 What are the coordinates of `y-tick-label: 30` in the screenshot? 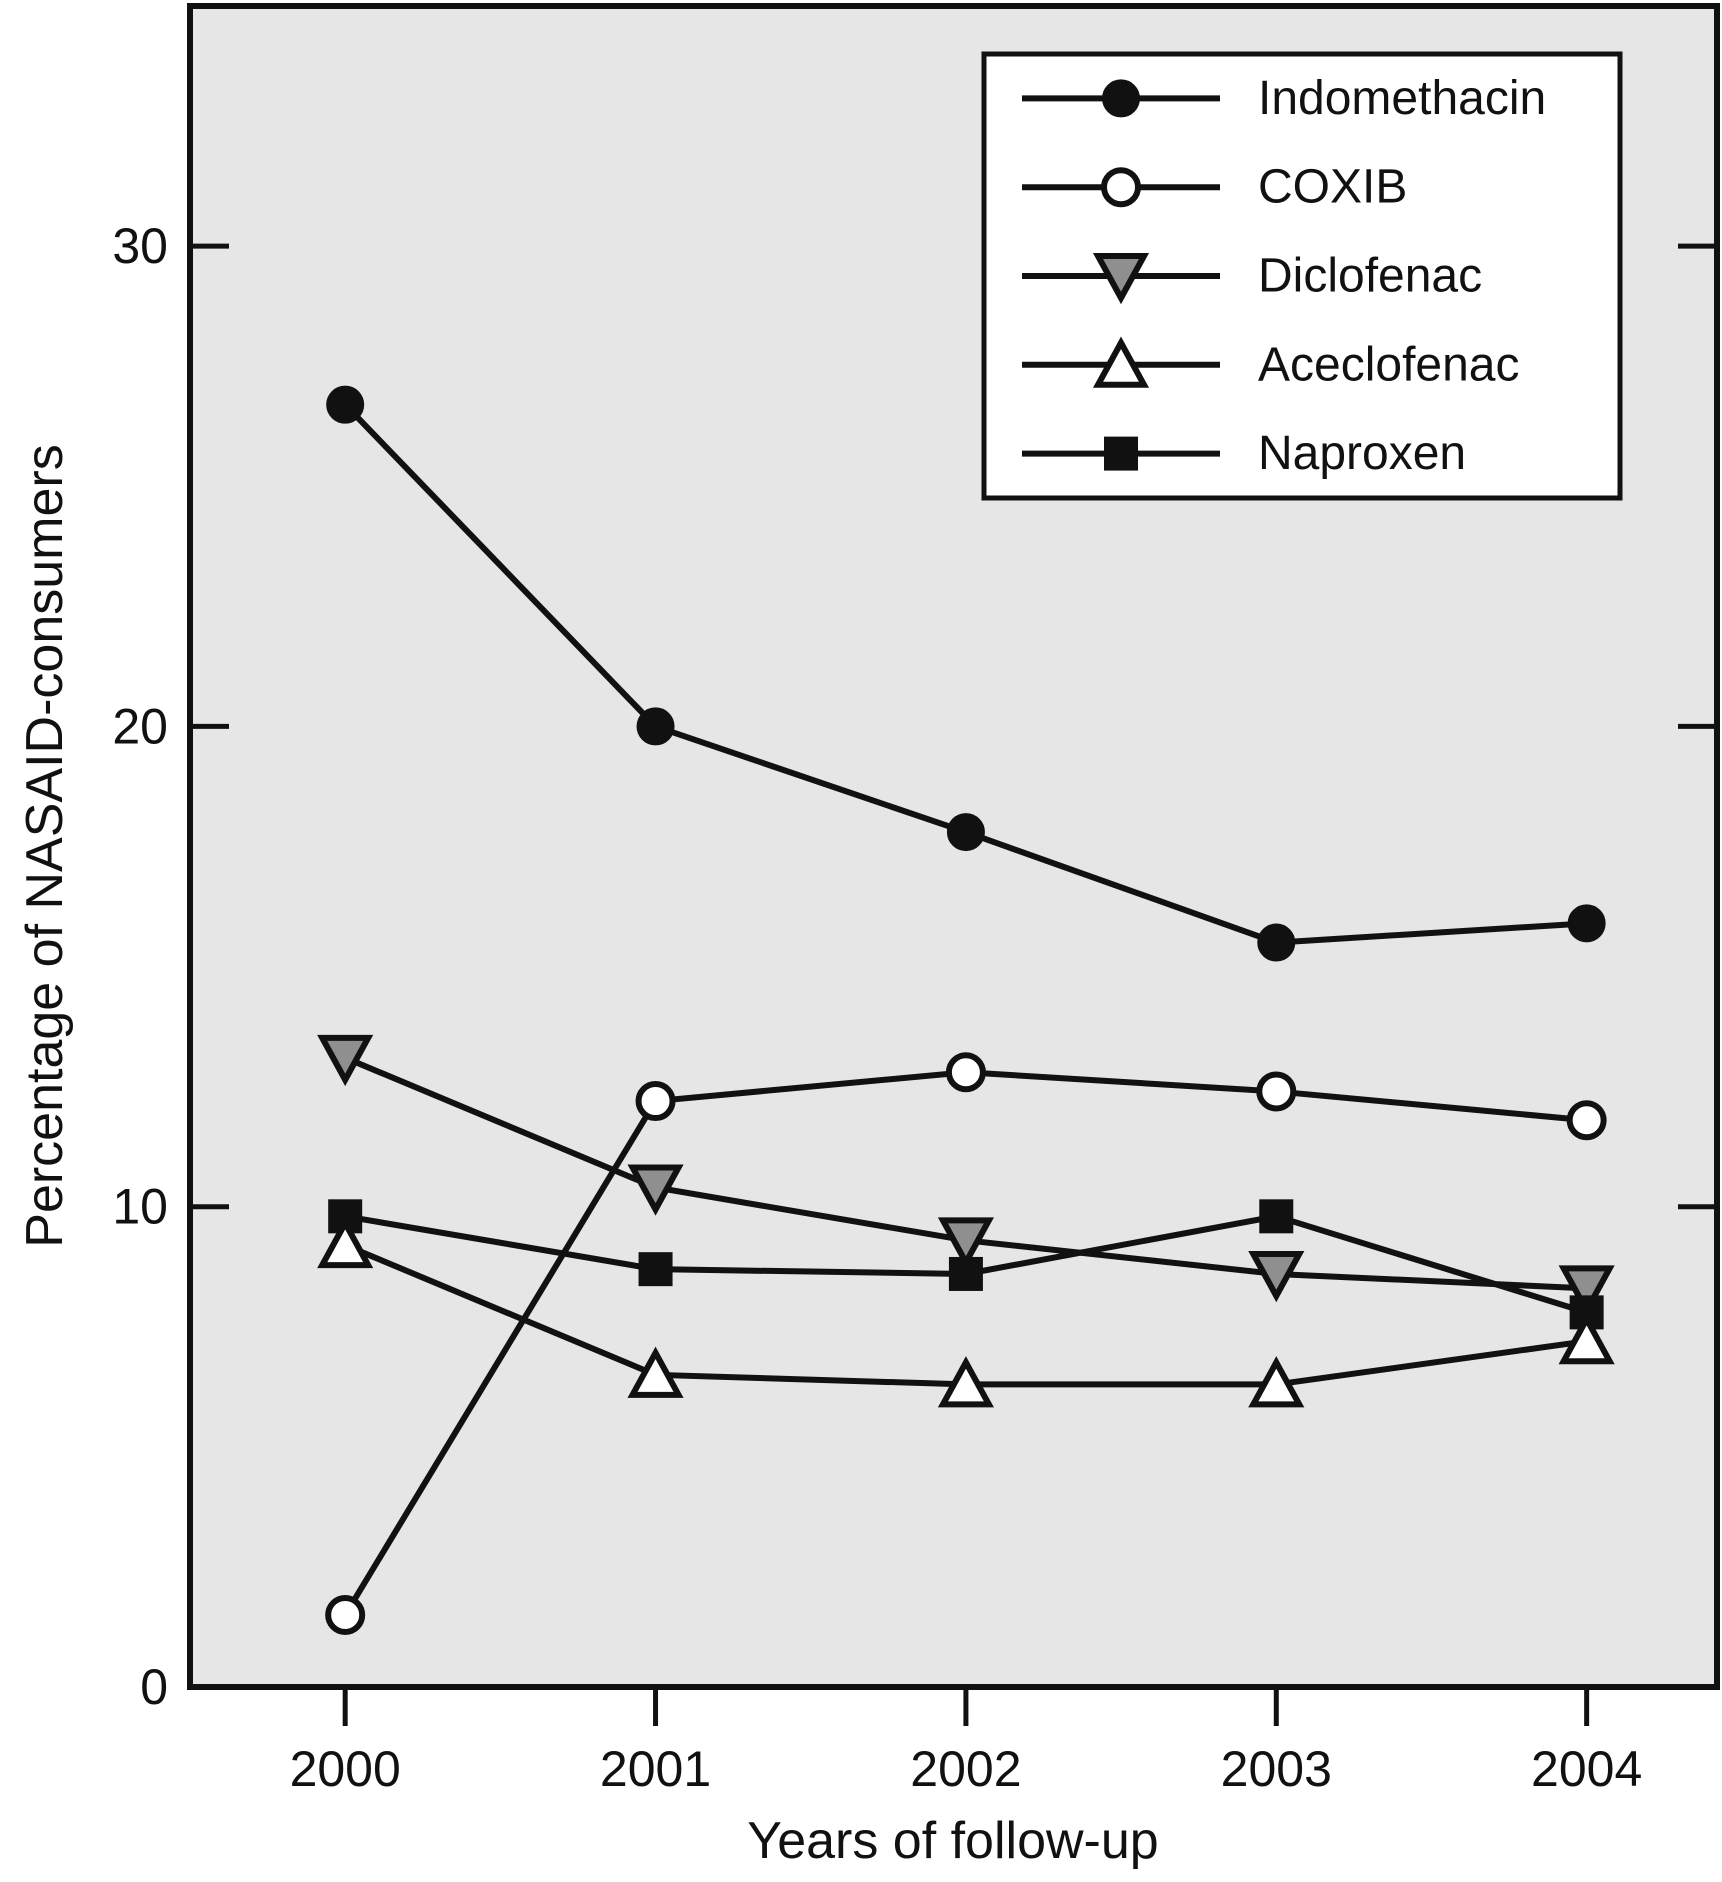 It's located at (140, 246).